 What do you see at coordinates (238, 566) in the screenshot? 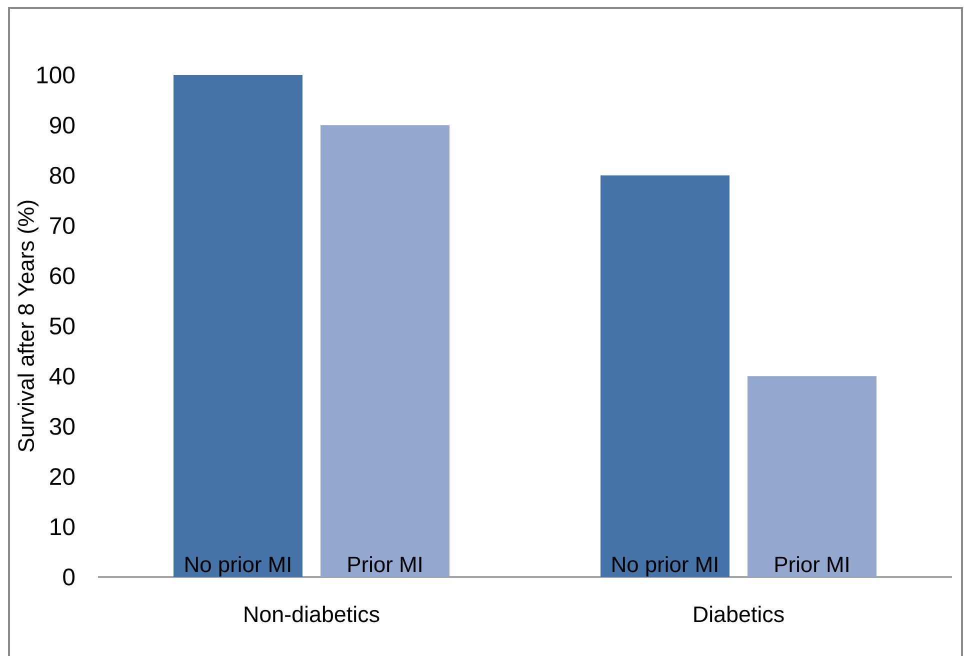
I see `series-label: No prior MI` at bounding box center [238, 566].